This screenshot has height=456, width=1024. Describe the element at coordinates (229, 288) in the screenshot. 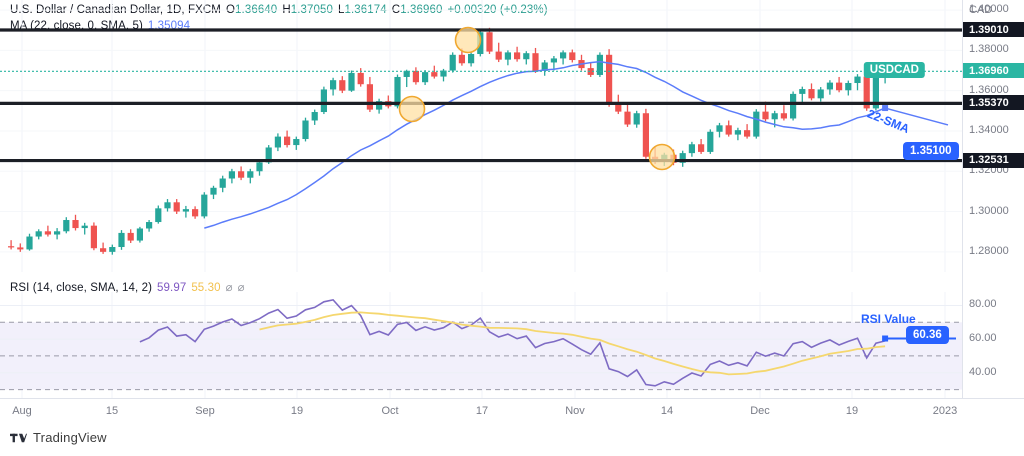

I see `rsi-extra-1: ⌀` at that location.